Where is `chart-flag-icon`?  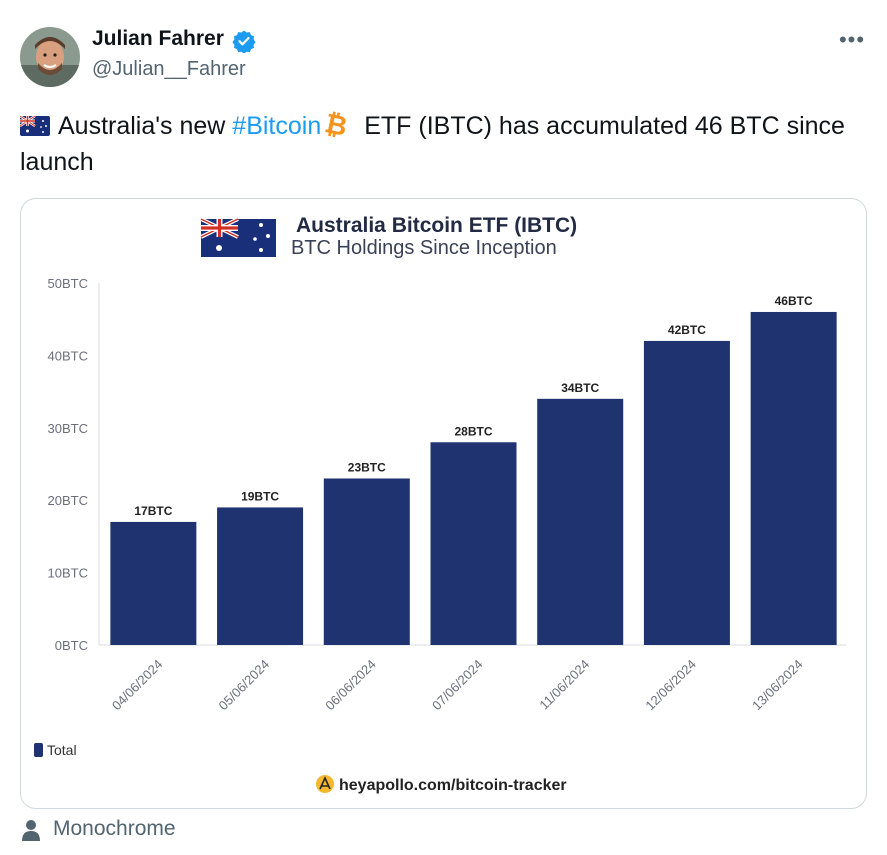 chart-flag-icon is located at coordinates (238, 237).